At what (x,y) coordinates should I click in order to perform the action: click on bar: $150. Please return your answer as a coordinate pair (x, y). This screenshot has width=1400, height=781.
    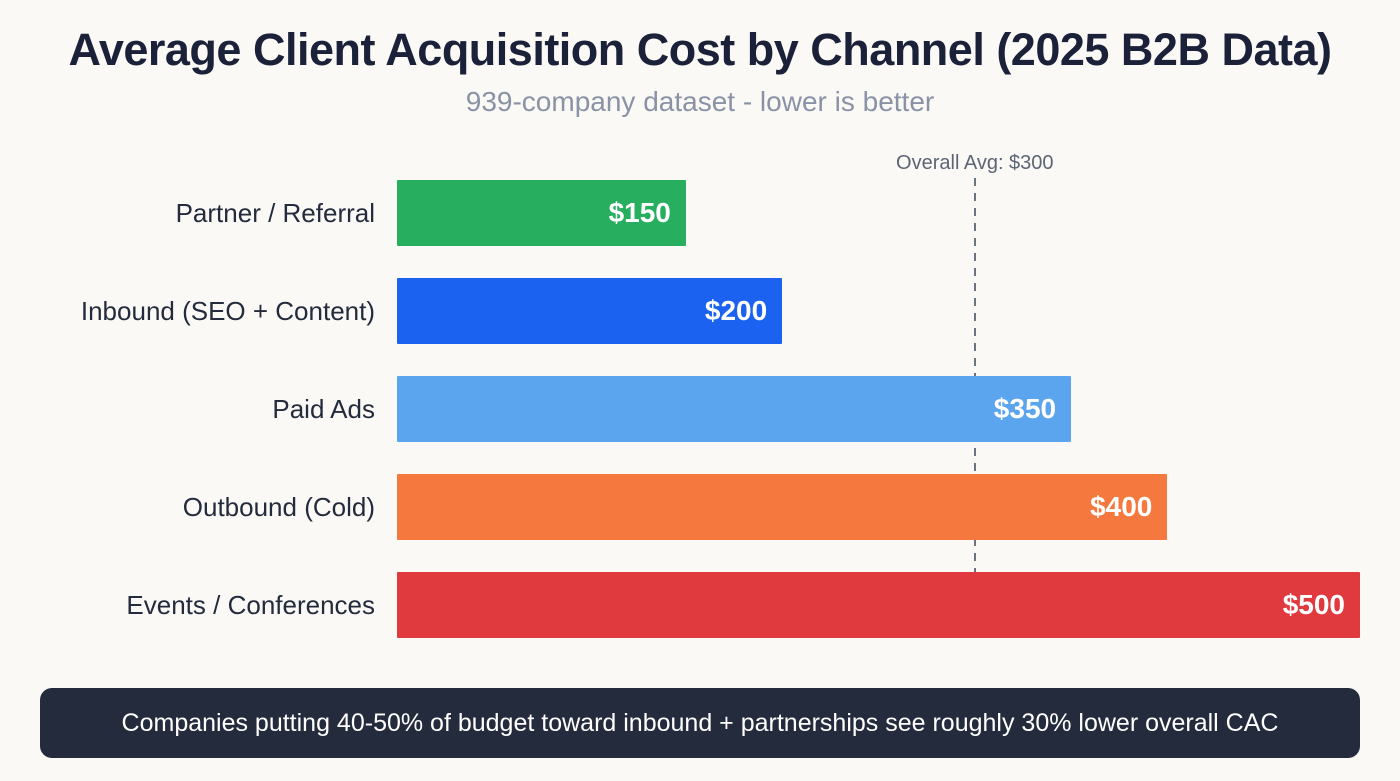
    Looking at the image, I should click on (541, 213).